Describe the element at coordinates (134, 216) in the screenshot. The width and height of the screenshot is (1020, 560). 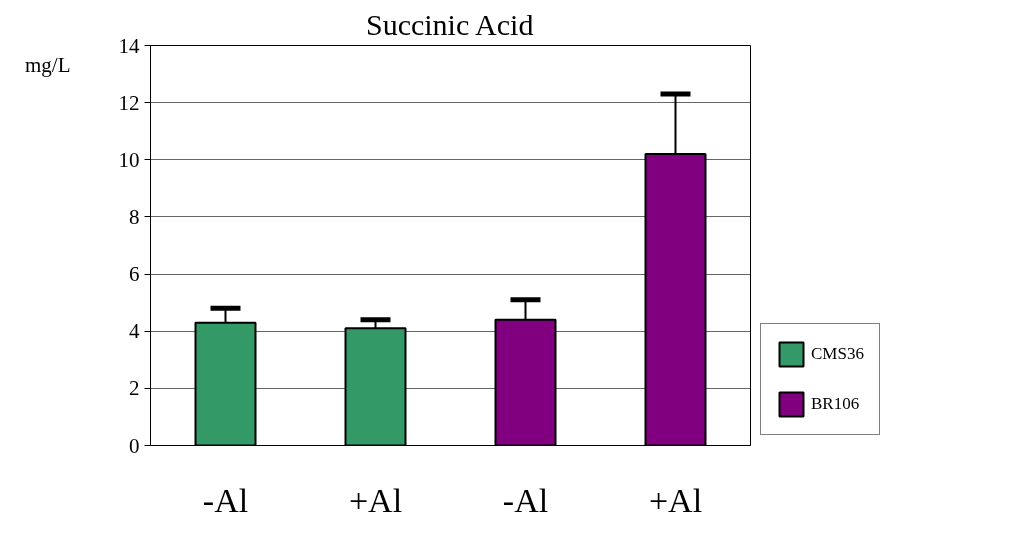
I see `y-tick-label: 8` at that location.